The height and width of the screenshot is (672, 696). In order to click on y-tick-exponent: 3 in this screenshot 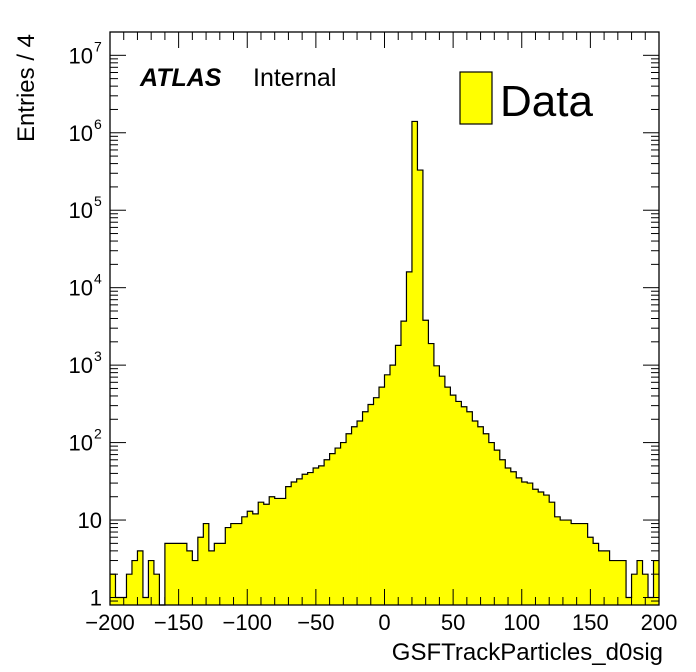, I will do `click(98, 356)`.